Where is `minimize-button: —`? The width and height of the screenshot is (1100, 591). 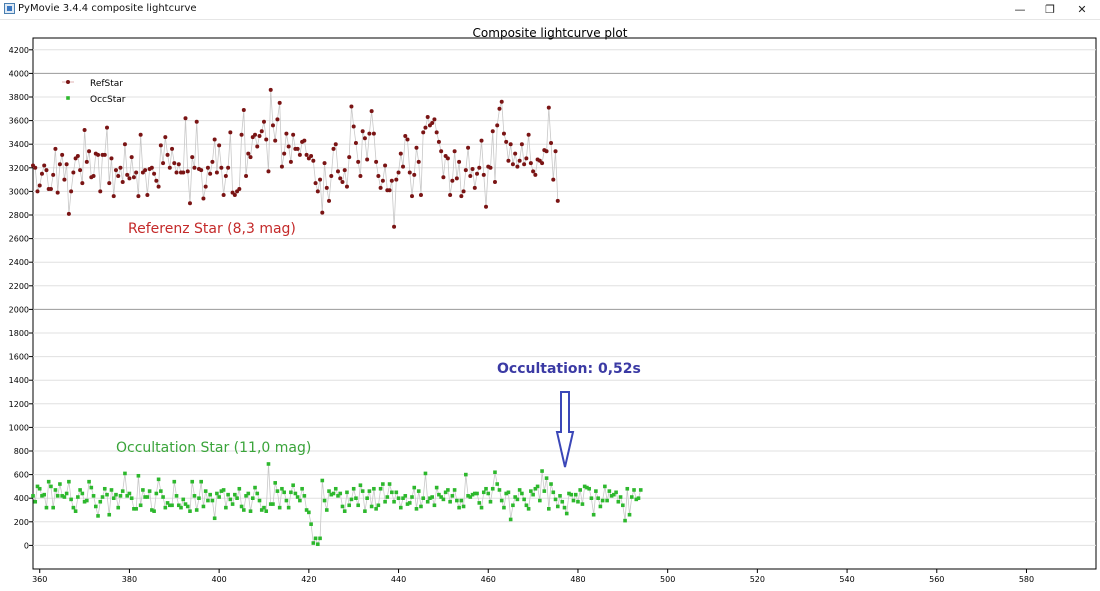
minimize-button: — is located at coordinates (1020, 9).